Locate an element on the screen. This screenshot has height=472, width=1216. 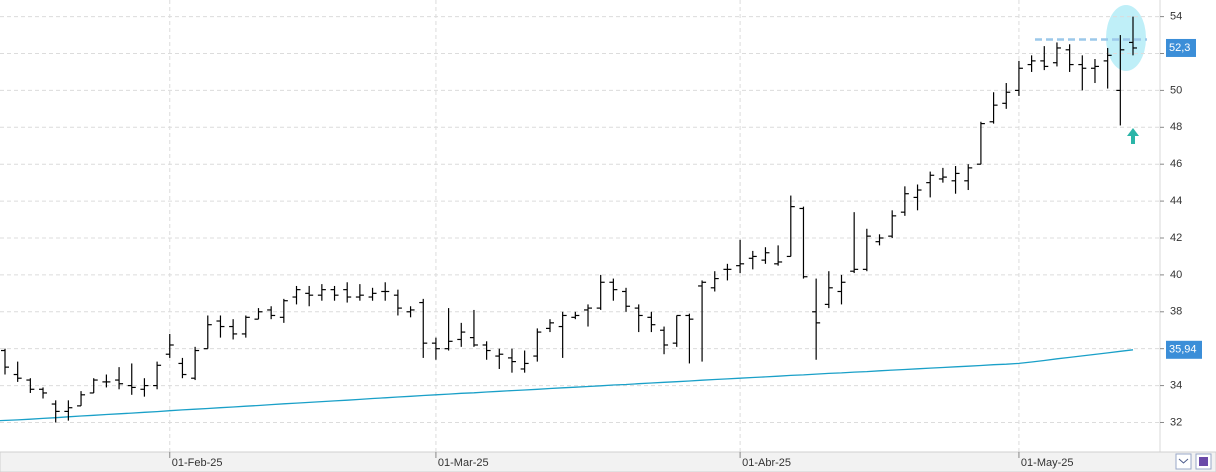
y-tick-label: 54 is located at coordinates (1176, 17).